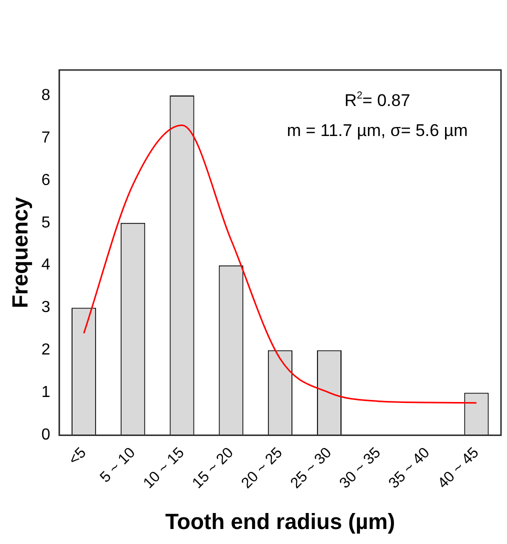  I want to click on x-tick-label: 35 ~ 40, so click(409, 468).